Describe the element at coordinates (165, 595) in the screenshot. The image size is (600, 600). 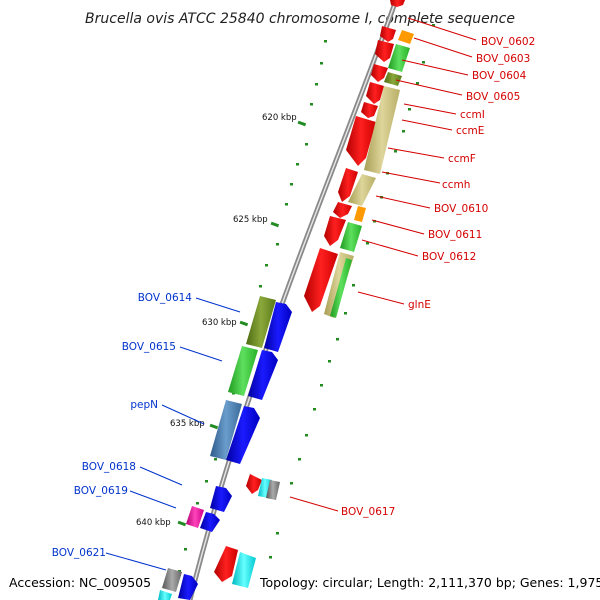
I see `gene-bar-cyan-left` at that location.